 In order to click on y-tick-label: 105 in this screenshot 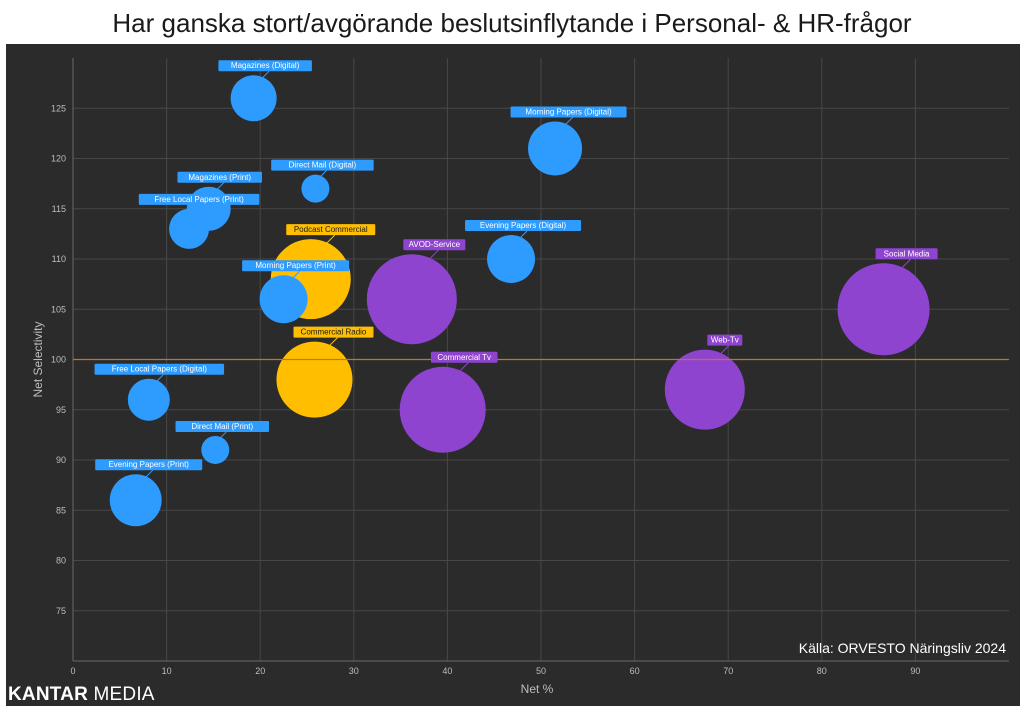, I will do `click(58, 309)`.